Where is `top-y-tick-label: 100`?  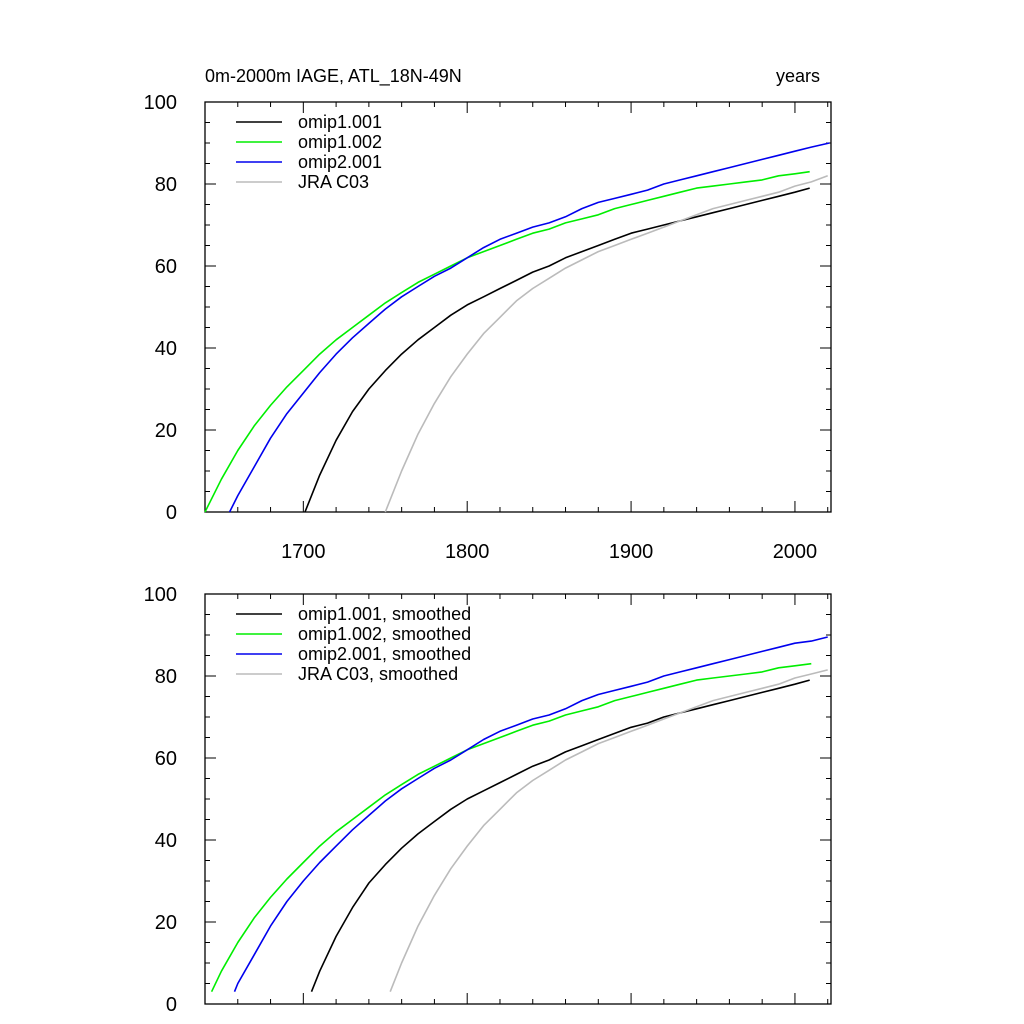 top-y-tick-label: 100 is located at coordinates (160, 103).